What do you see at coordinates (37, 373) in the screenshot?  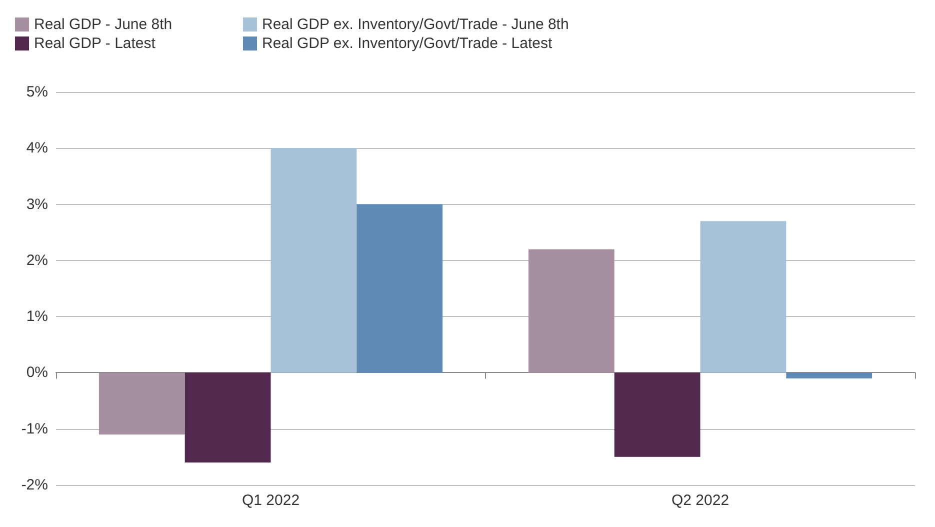 I see `y-tick-label: 0%` at bounding box center [37, 373].